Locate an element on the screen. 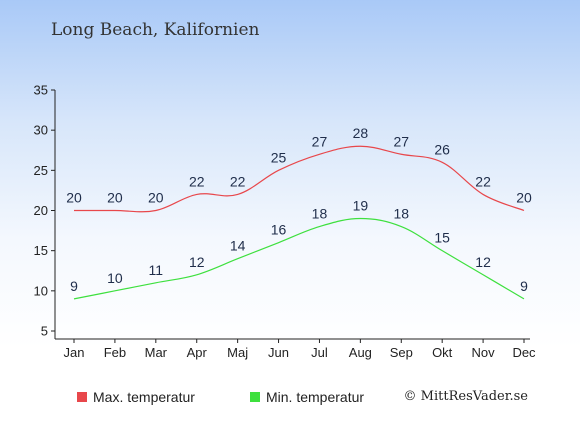 The width and height of the screenshot is (580, 435). data-label-min-mar: 11 is located at coordinates (156, 270).